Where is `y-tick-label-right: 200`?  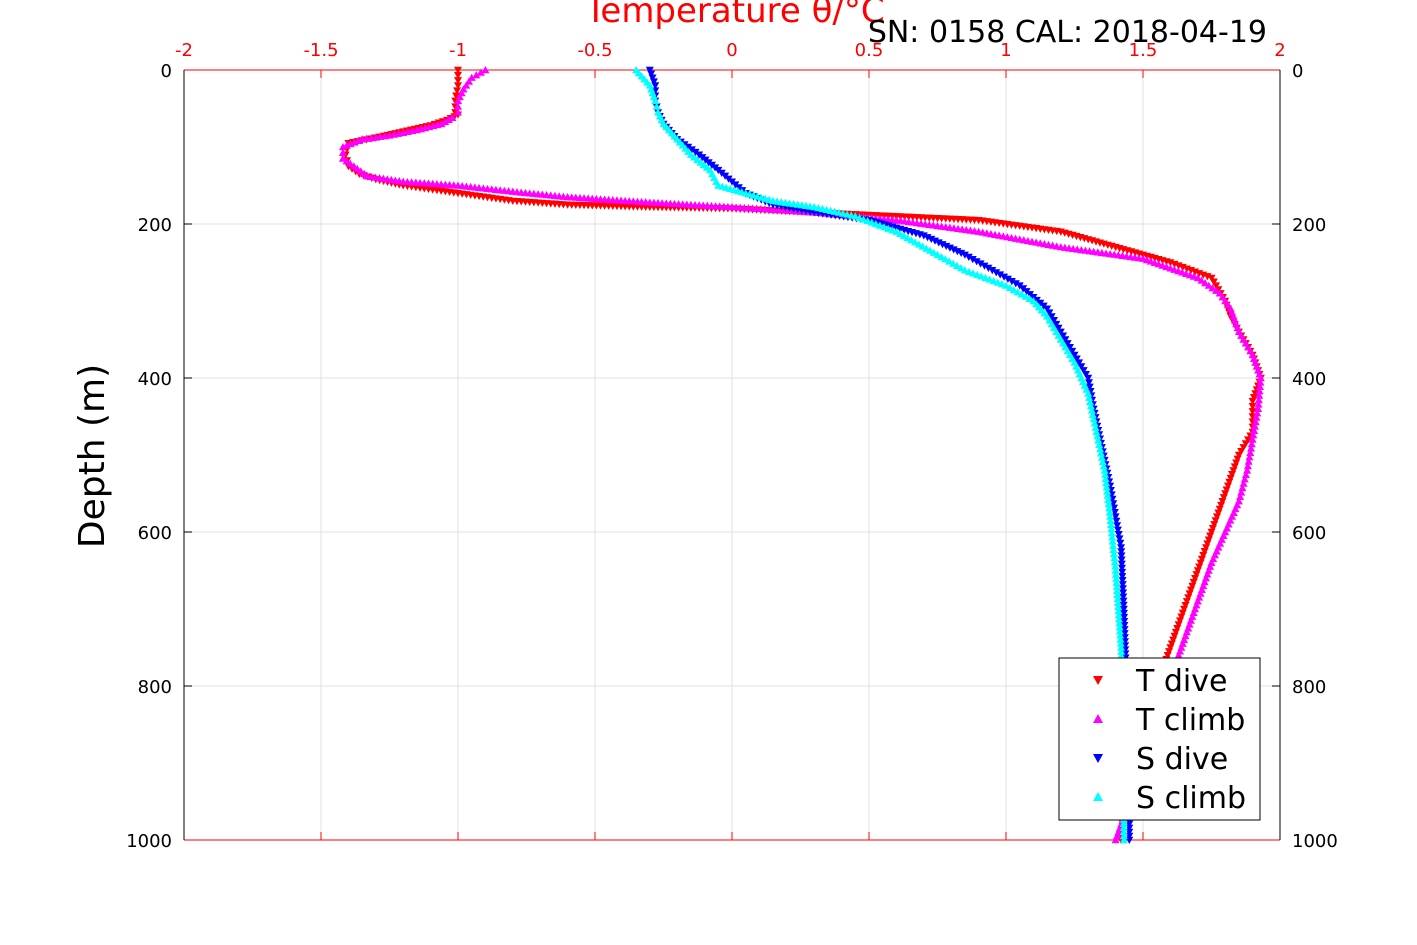
y-tick-label-right: 200 is located at coordinates (1309, 225).